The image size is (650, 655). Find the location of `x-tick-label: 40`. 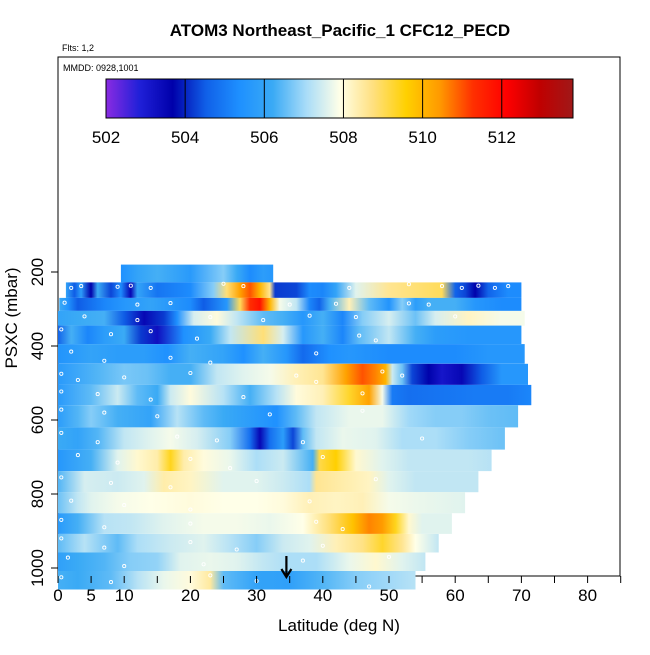

x-tick-label: 40 is located at coordinates (322, 595).